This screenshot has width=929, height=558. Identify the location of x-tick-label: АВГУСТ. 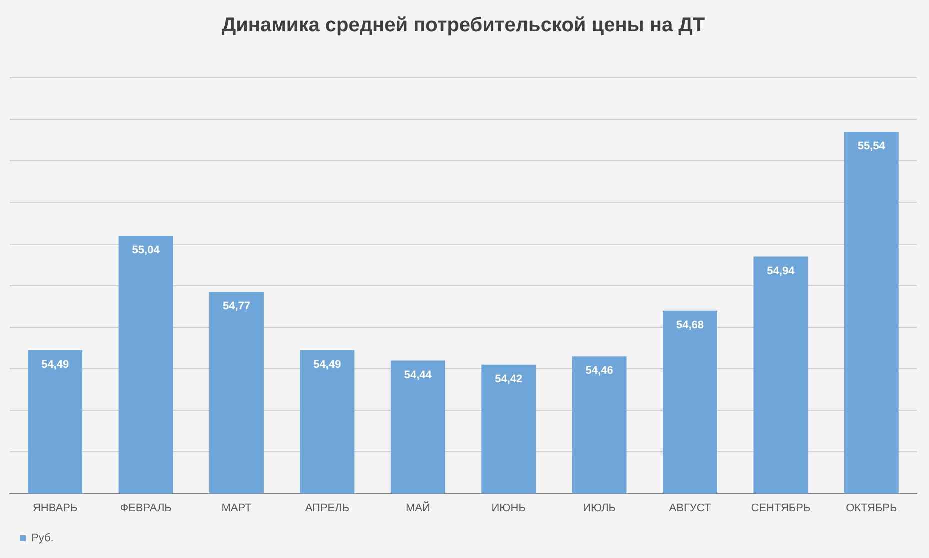
(690, 508).